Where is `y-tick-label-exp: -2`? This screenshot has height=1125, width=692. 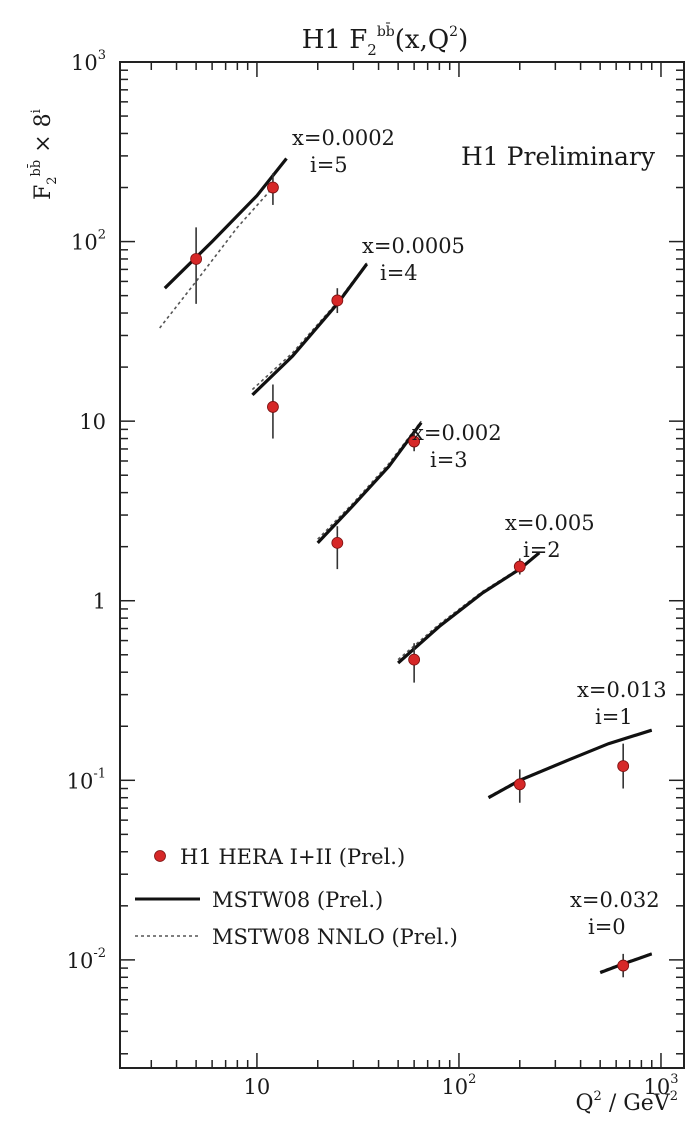 y-tick-label-exp: -2 is located at coordinates (99, 953).